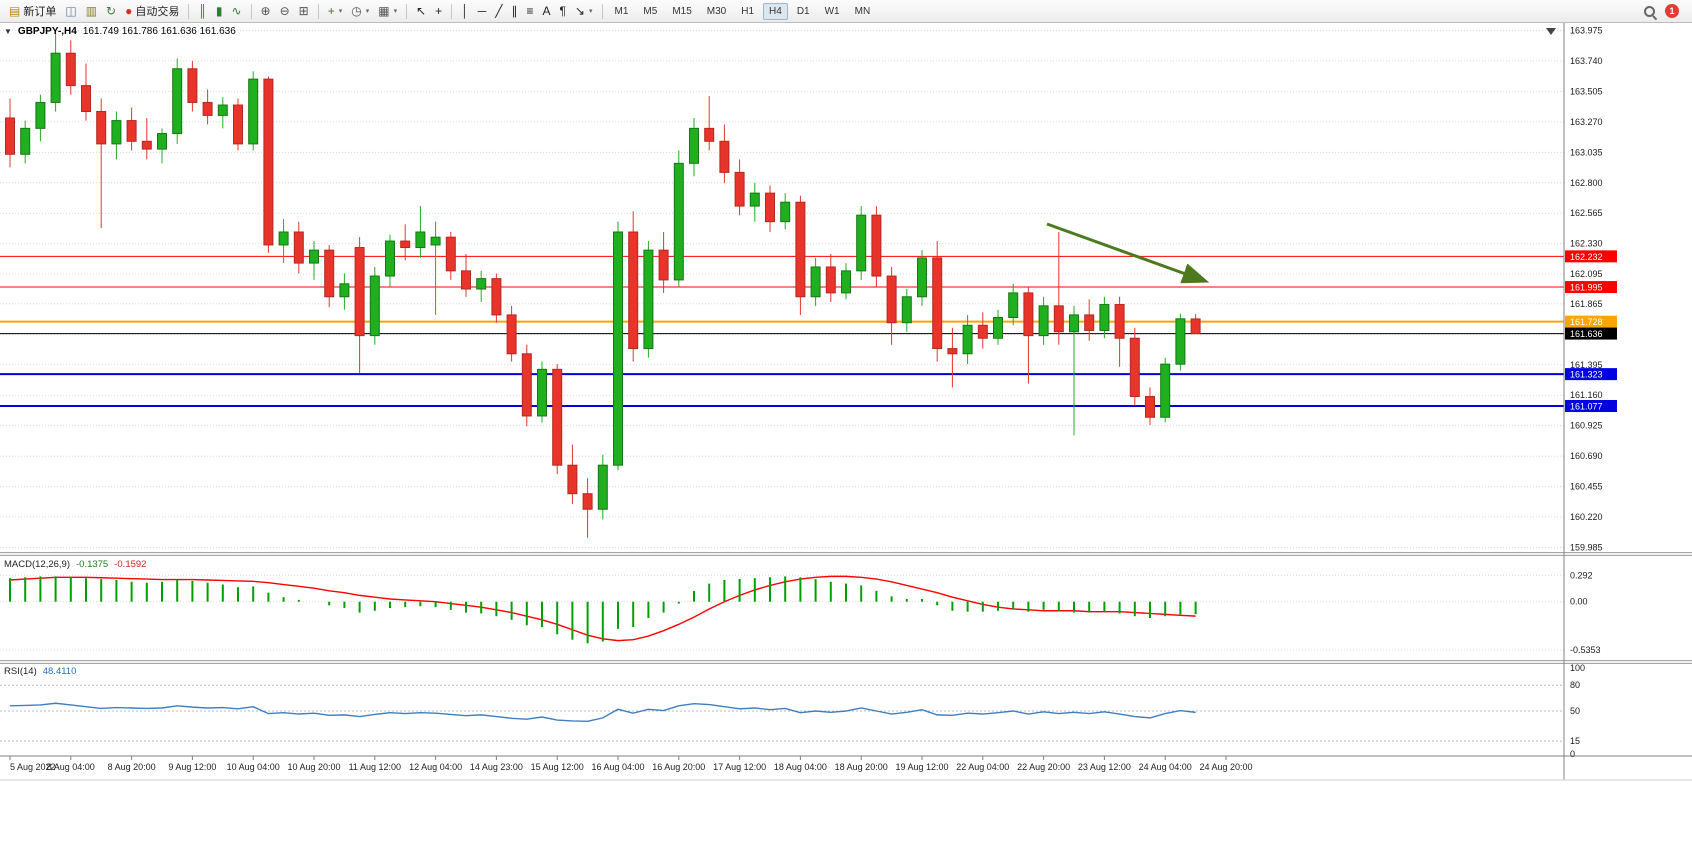 This screenshot has width=1692, height=843. I want to click on periods-icon: ◷, so click(356, 11).